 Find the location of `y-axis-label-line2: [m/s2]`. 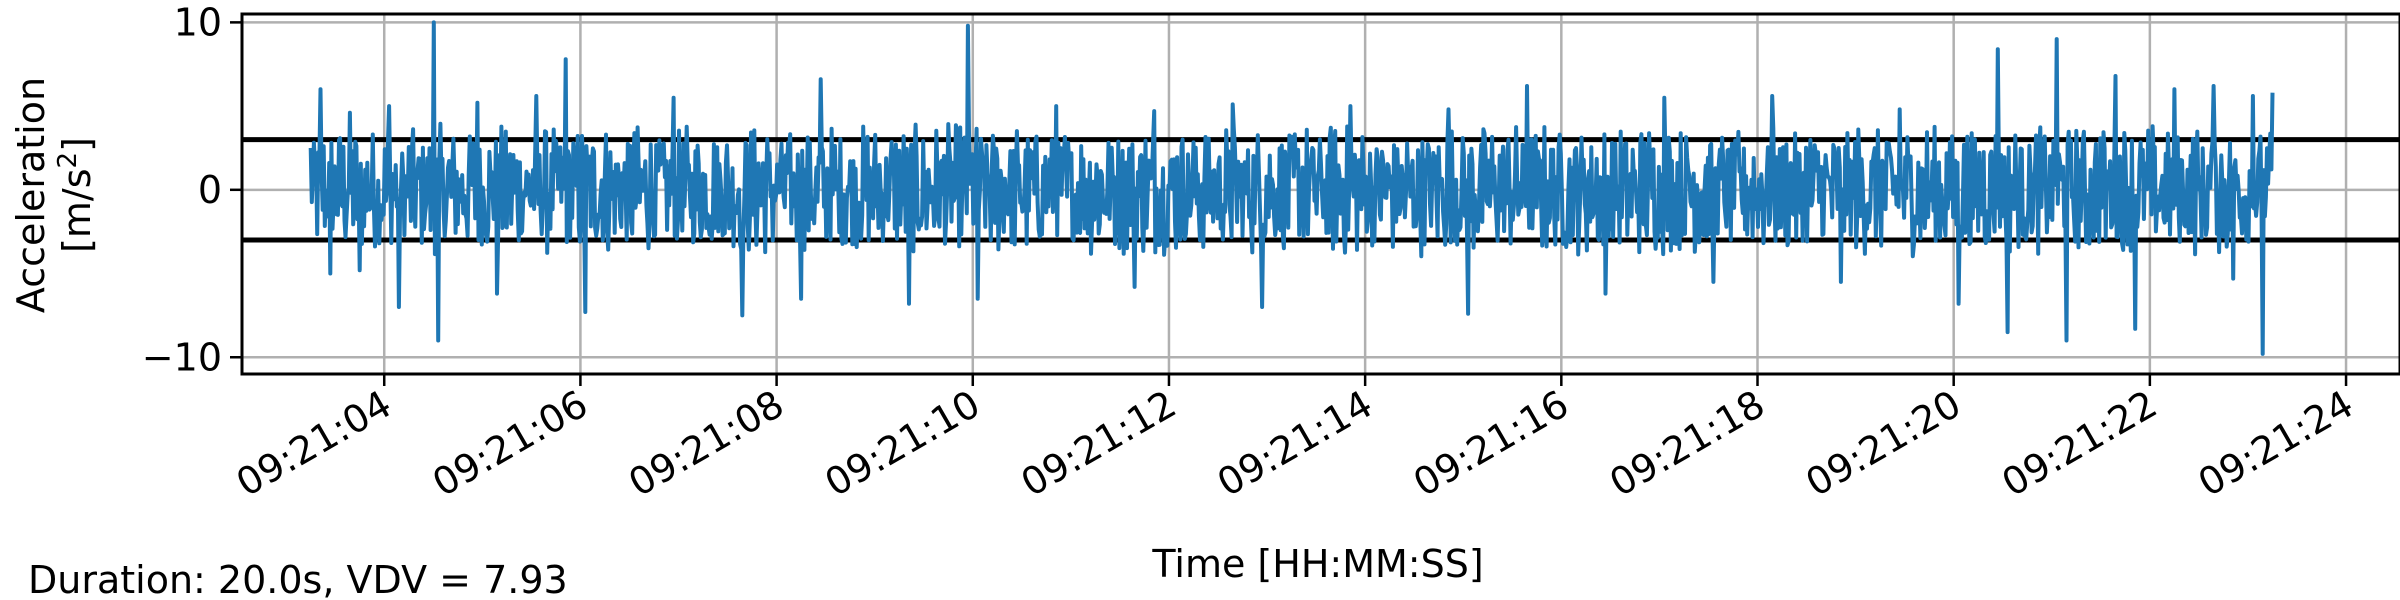

y-axis-label-line2: [m/s2] is located at coordinates (76, 195).